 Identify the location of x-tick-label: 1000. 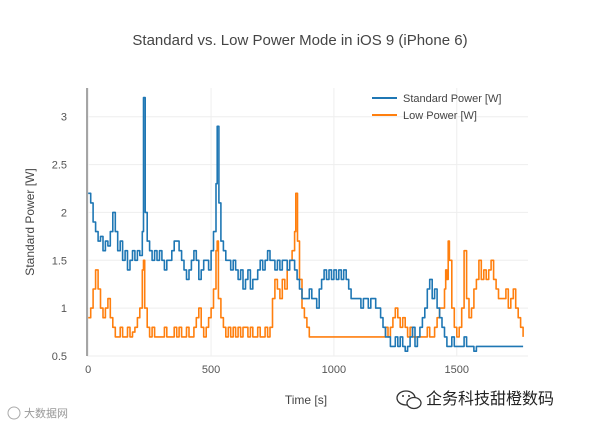
(334, 370).